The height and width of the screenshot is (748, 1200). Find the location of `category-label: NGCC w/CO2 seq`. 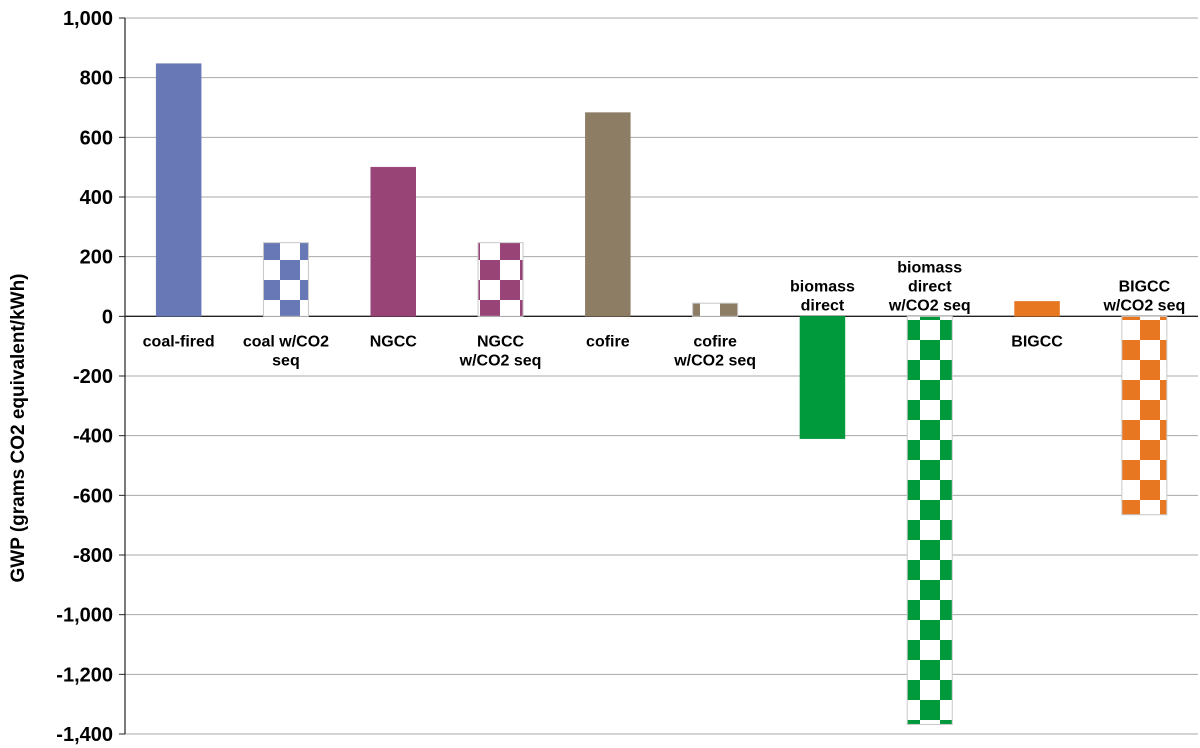

category-label: NGCC w/CO2 seq is located at coordinates (500, 351).